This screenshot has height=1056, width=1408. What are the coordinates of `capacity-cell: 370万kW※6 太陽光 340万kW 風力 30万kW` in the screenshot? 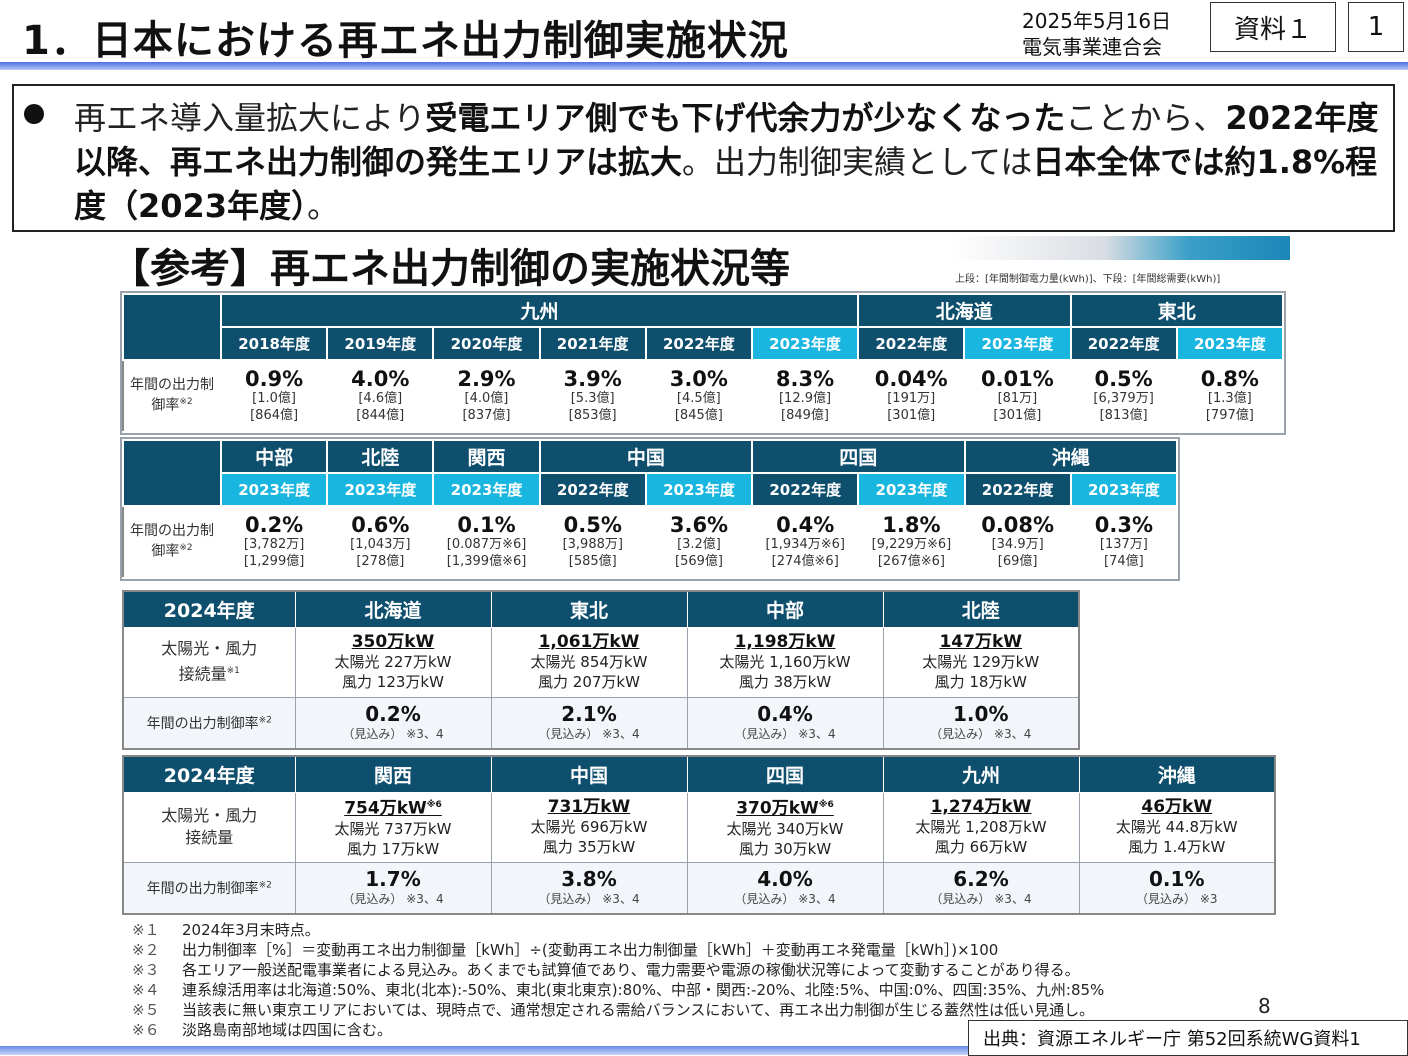 It's located at (785, 827).